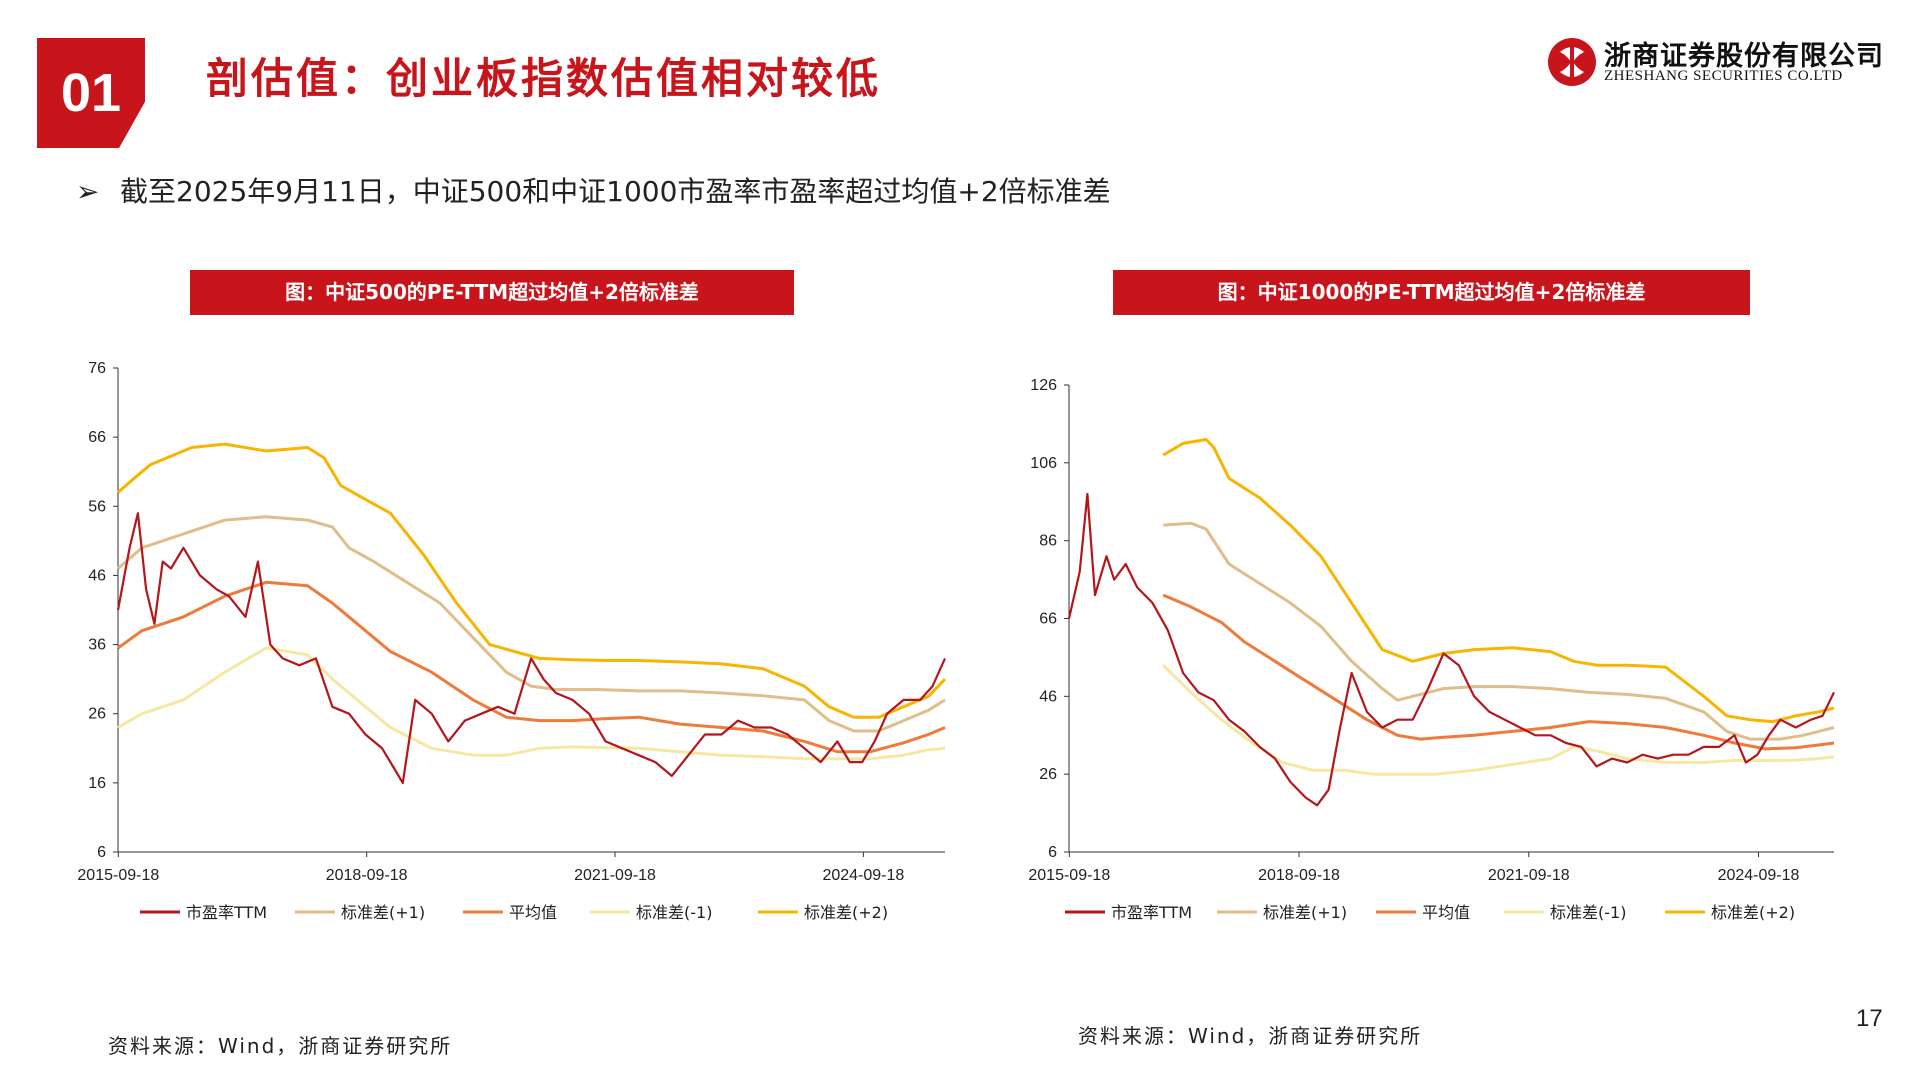  What do you see at coordinates (492, 292) in the screenshot?
I see `left-chart-title: 图：中证500的PE-TTM超过均值+2倍标准差` at bounding box center [492, 292].